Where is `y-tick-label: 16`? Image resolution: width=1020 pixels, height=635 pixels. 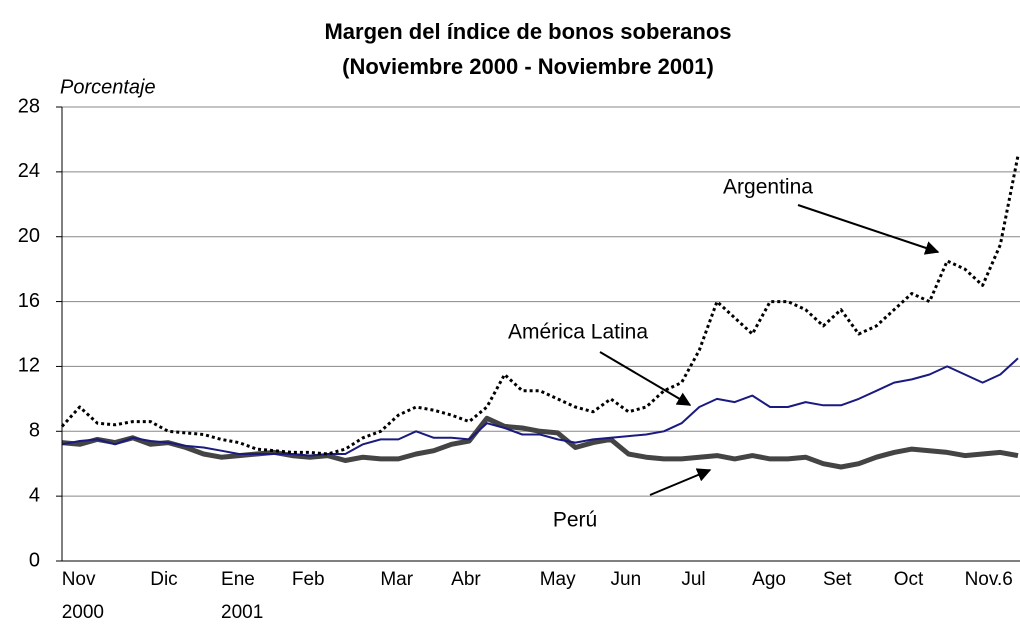
y-tick-label: 16 is located at coordinates (29, 301).